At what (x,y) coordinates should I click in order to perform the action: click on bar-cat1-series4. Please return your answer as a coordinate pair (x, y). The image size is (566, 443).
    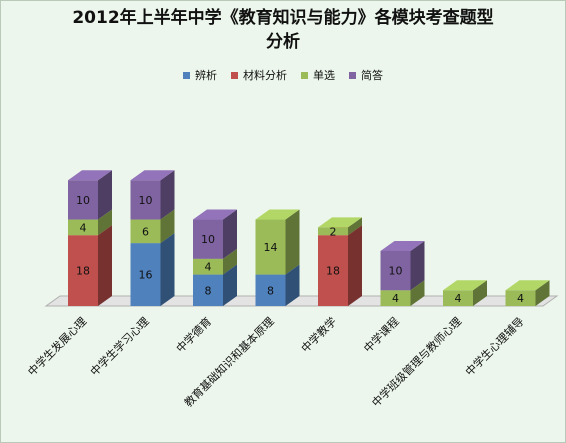
    Looking at the image, I should click on (83, 200).